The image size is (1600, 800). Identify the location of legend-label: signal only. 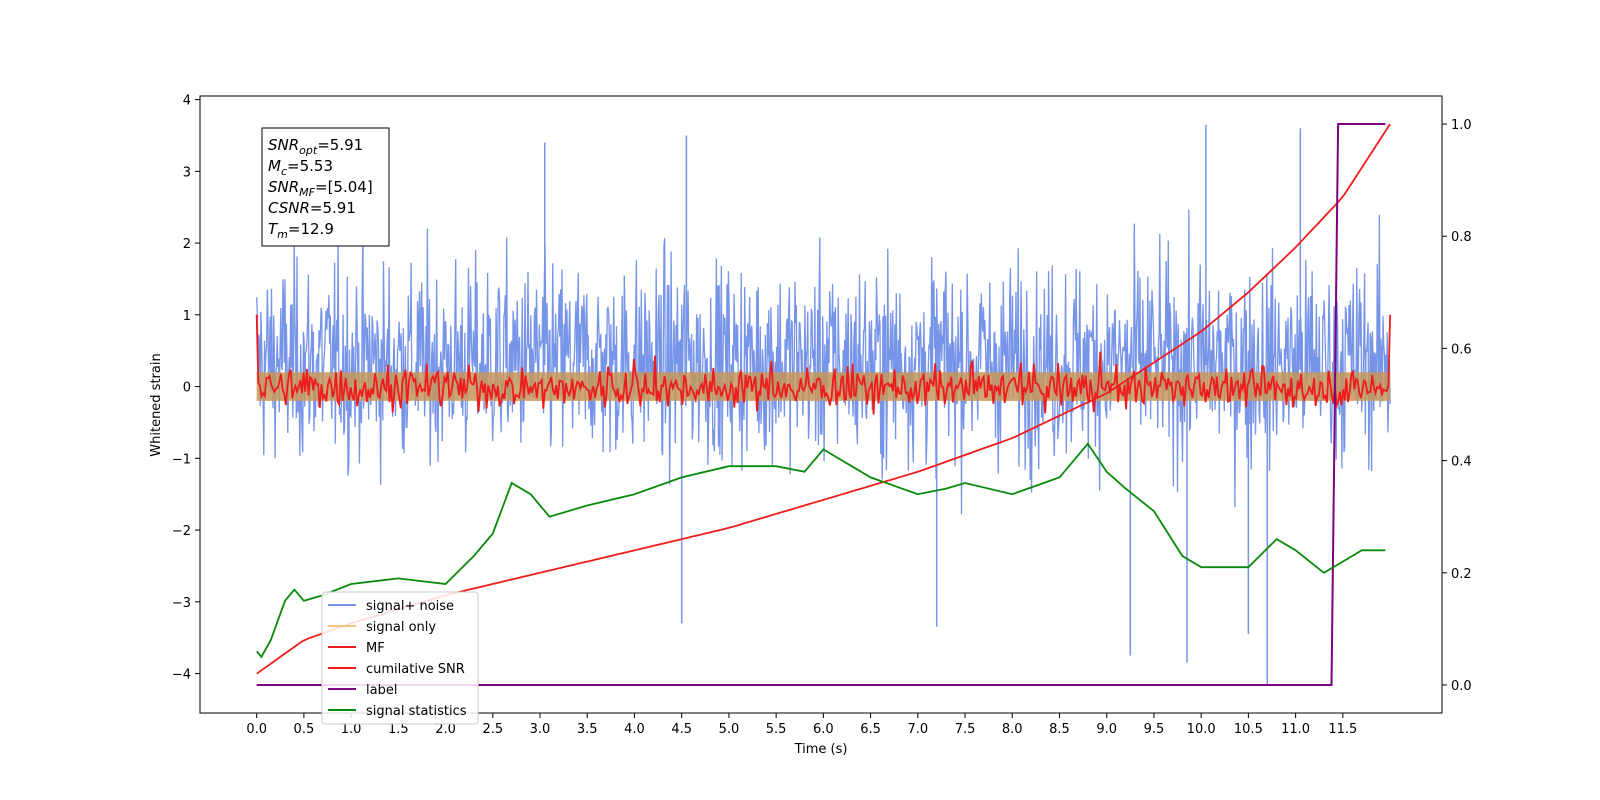
(401, 627).